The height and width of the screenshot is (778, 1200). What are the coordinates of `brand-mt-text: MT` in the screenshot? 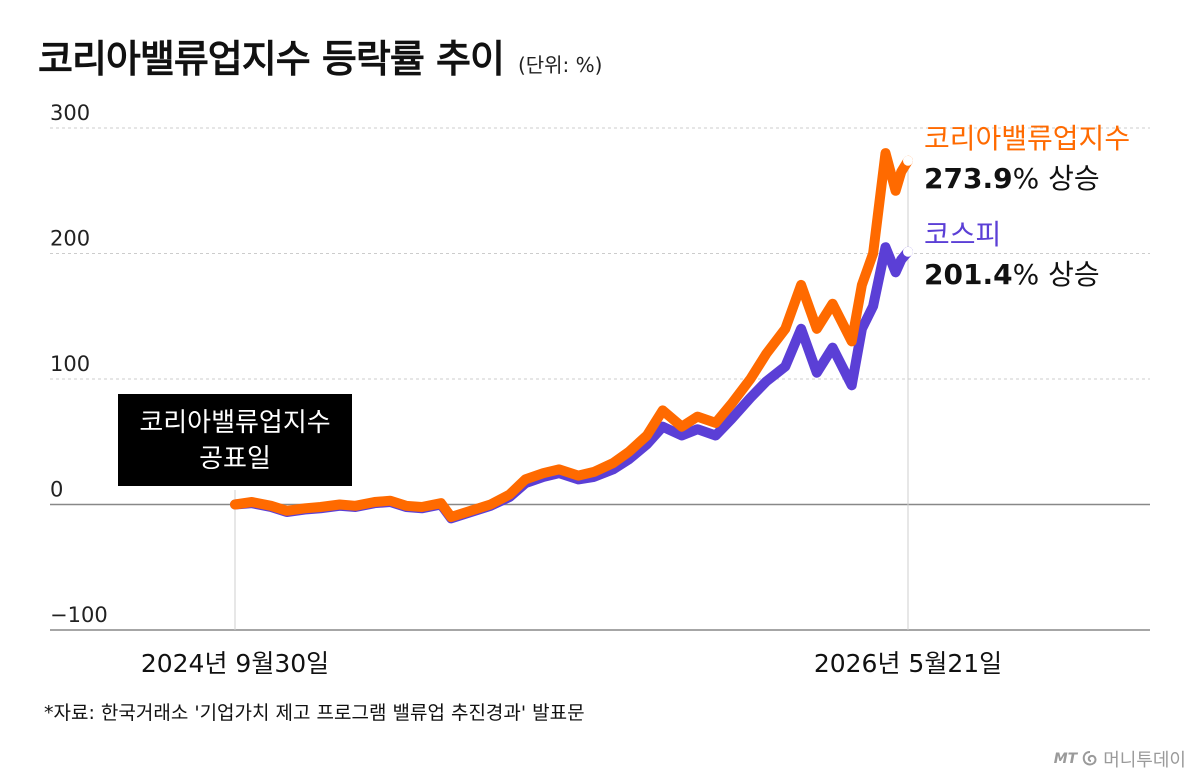 It's located at (1065, 759).